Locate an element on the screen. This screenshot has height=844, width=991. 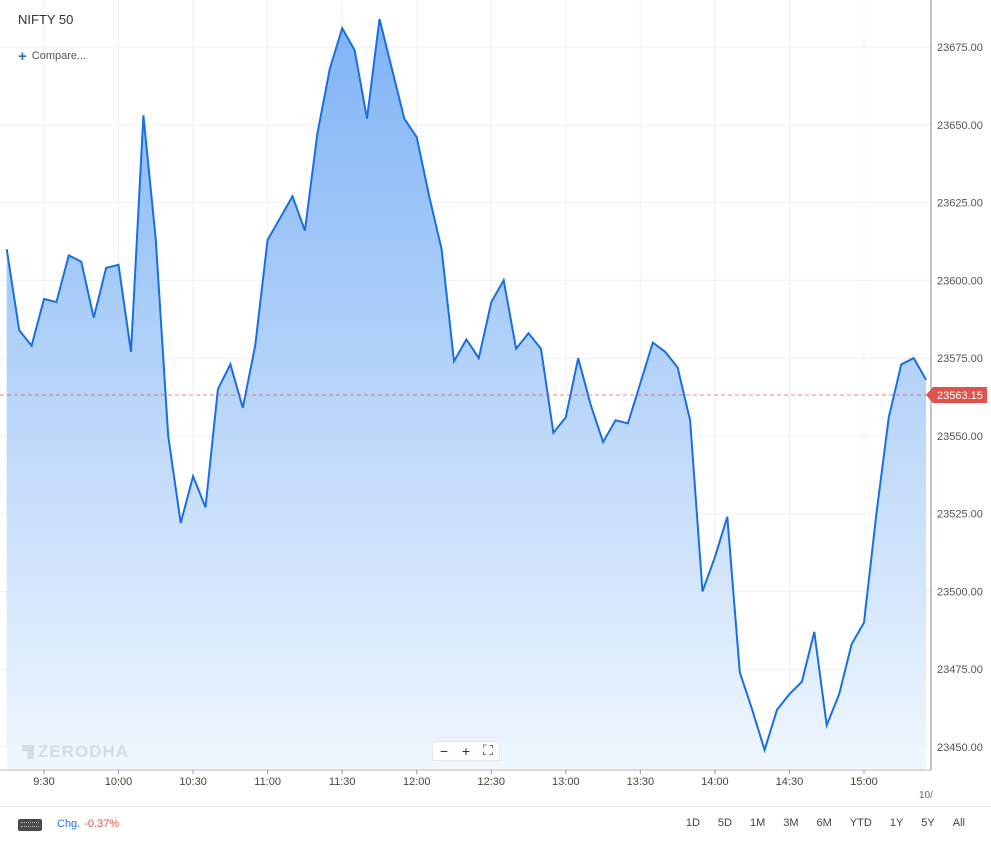
fullscreen-button: ⛶ is located at coordinates (488, 751).